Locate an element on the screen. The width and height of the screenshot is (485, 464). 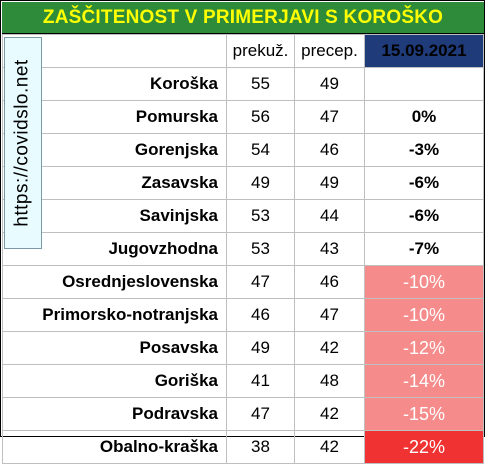
precep-value: 48 is located at coordinates (329, 381).